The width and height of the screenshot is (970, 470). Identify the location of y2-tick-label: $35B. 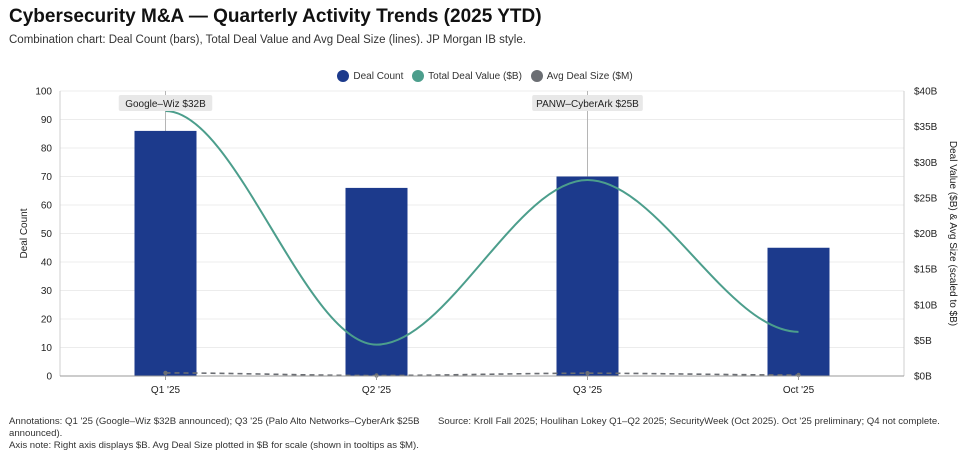
(926, 127).